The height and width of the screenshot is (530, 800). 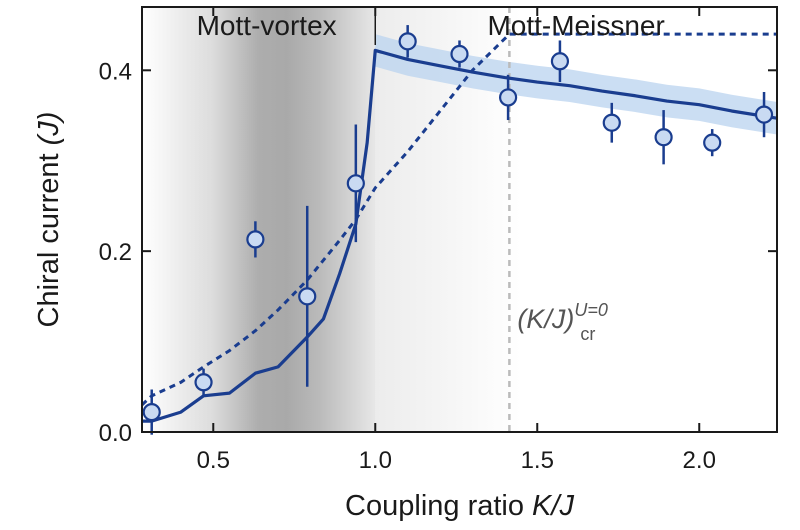 I want to click on y-axis-title-text: Chiral current, so click(x=49, y=236).